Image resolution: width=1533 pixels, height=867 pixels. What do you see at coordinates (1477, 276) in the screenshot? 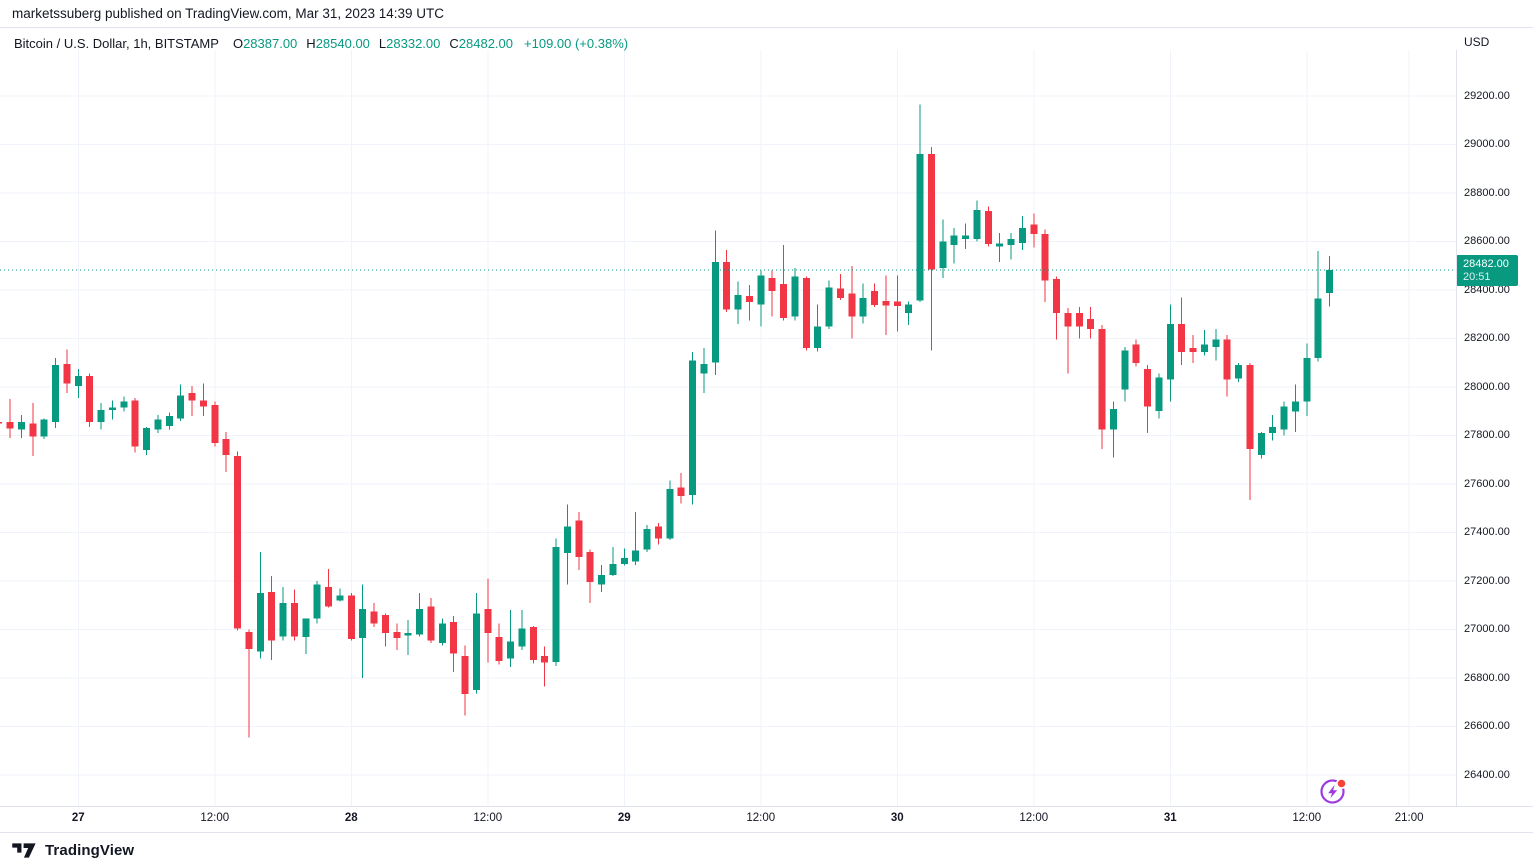
I see `bar-countdown: 20:51` at bounding box center [1477, 276].